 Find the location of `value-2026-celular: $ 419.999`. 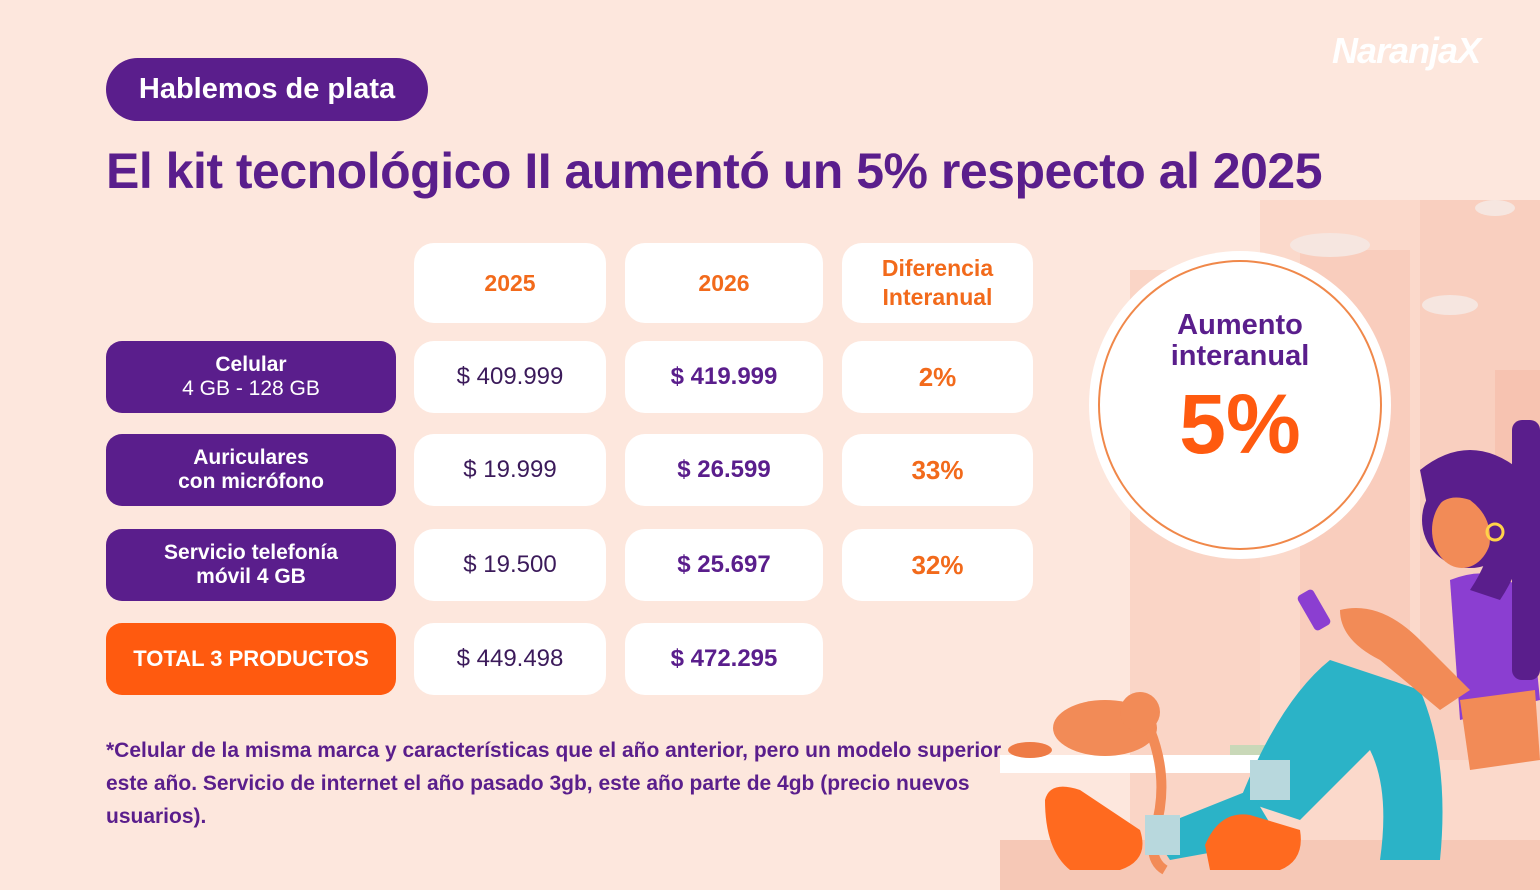

value-2026-celular: $ 419.999 is located at coordinates (724, 377).